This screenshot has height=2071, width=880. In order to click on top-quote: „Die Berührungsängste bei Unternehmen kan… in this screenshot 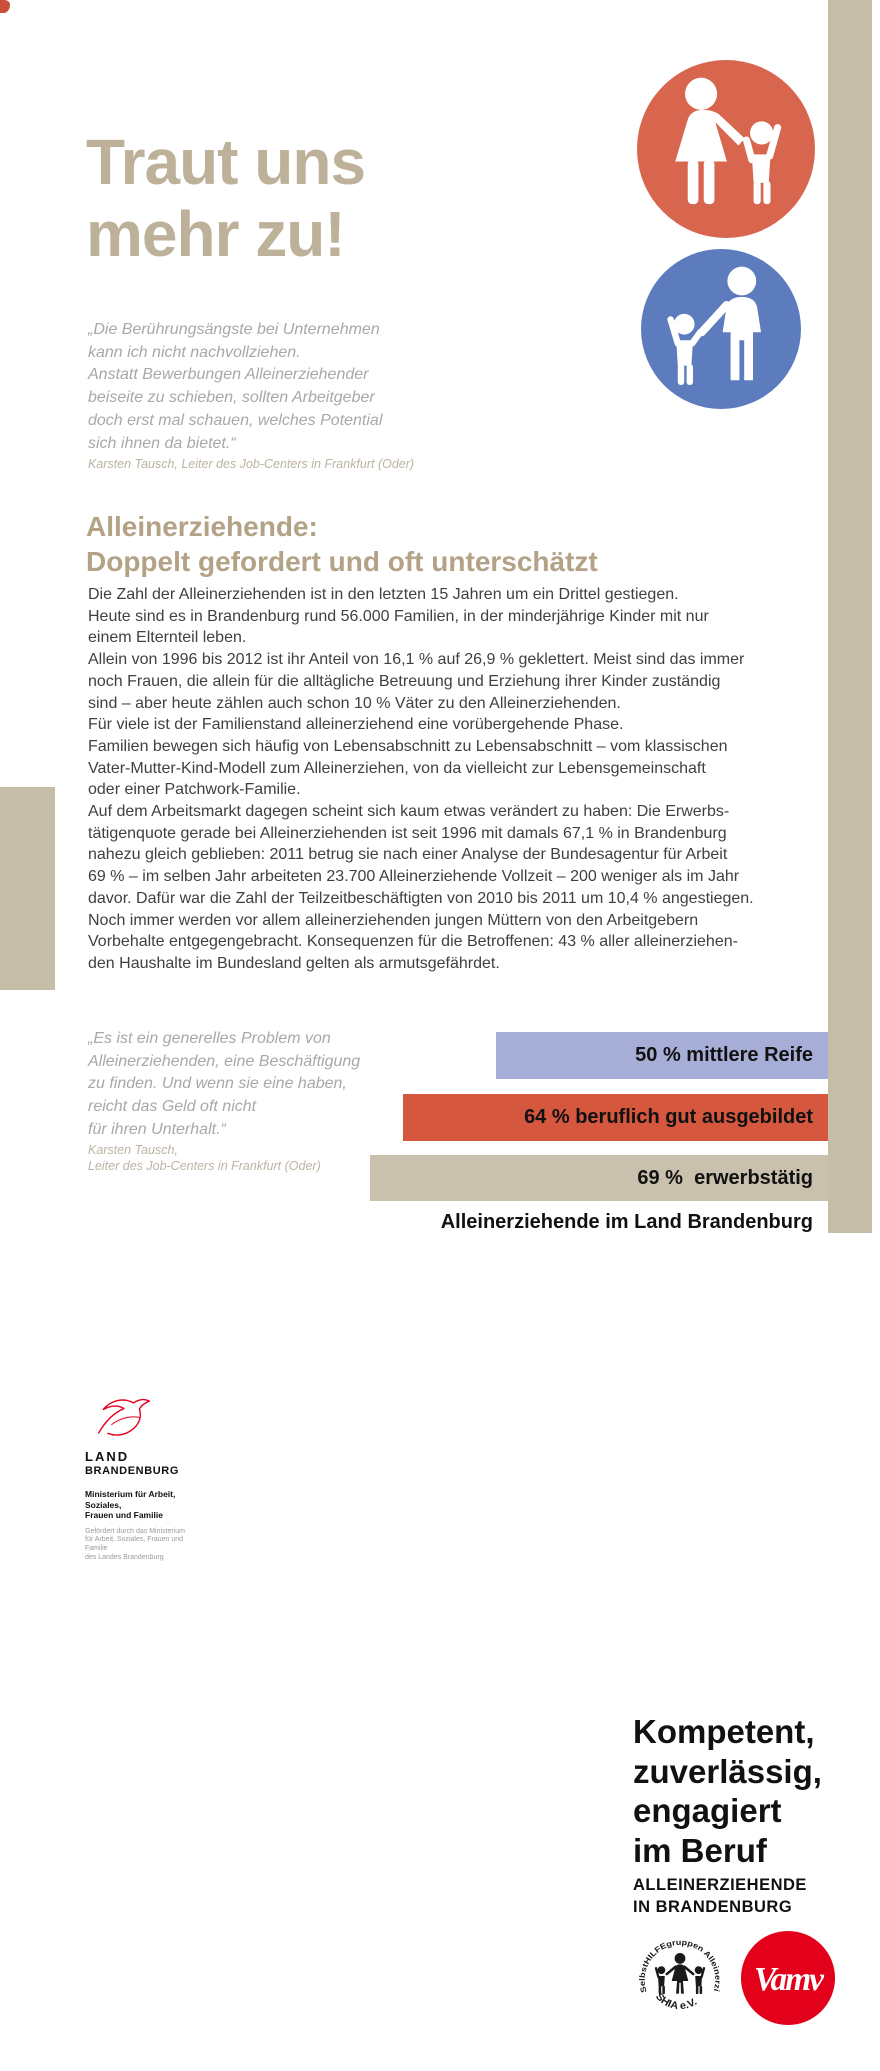, I will do `click(235, 386)`.